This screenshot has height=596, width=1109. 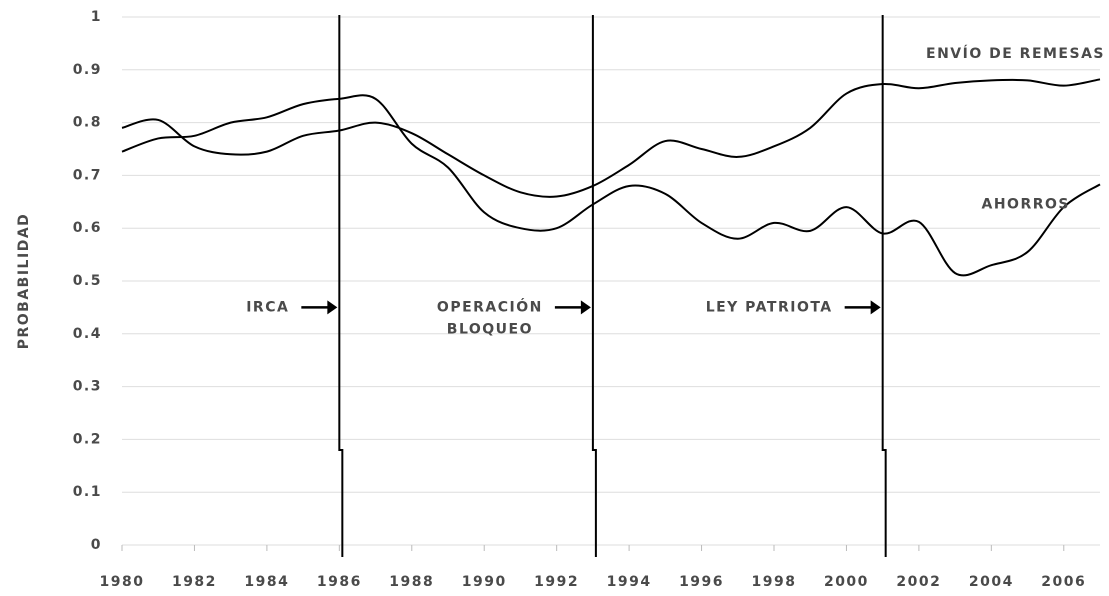 What do you see at coordinates (87, 492) in the screenshot?
I see `y-tick-label: 0.1` at bounding box center [87, 492].